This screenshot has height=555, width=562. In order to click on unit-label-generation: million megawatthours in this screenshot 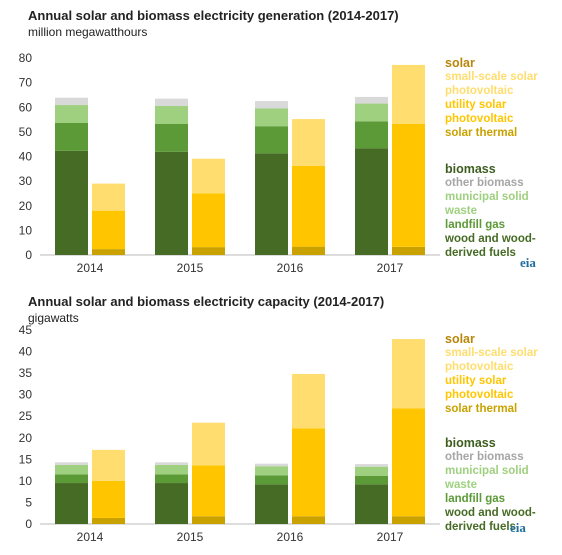, I will do `click(88, 32)`.